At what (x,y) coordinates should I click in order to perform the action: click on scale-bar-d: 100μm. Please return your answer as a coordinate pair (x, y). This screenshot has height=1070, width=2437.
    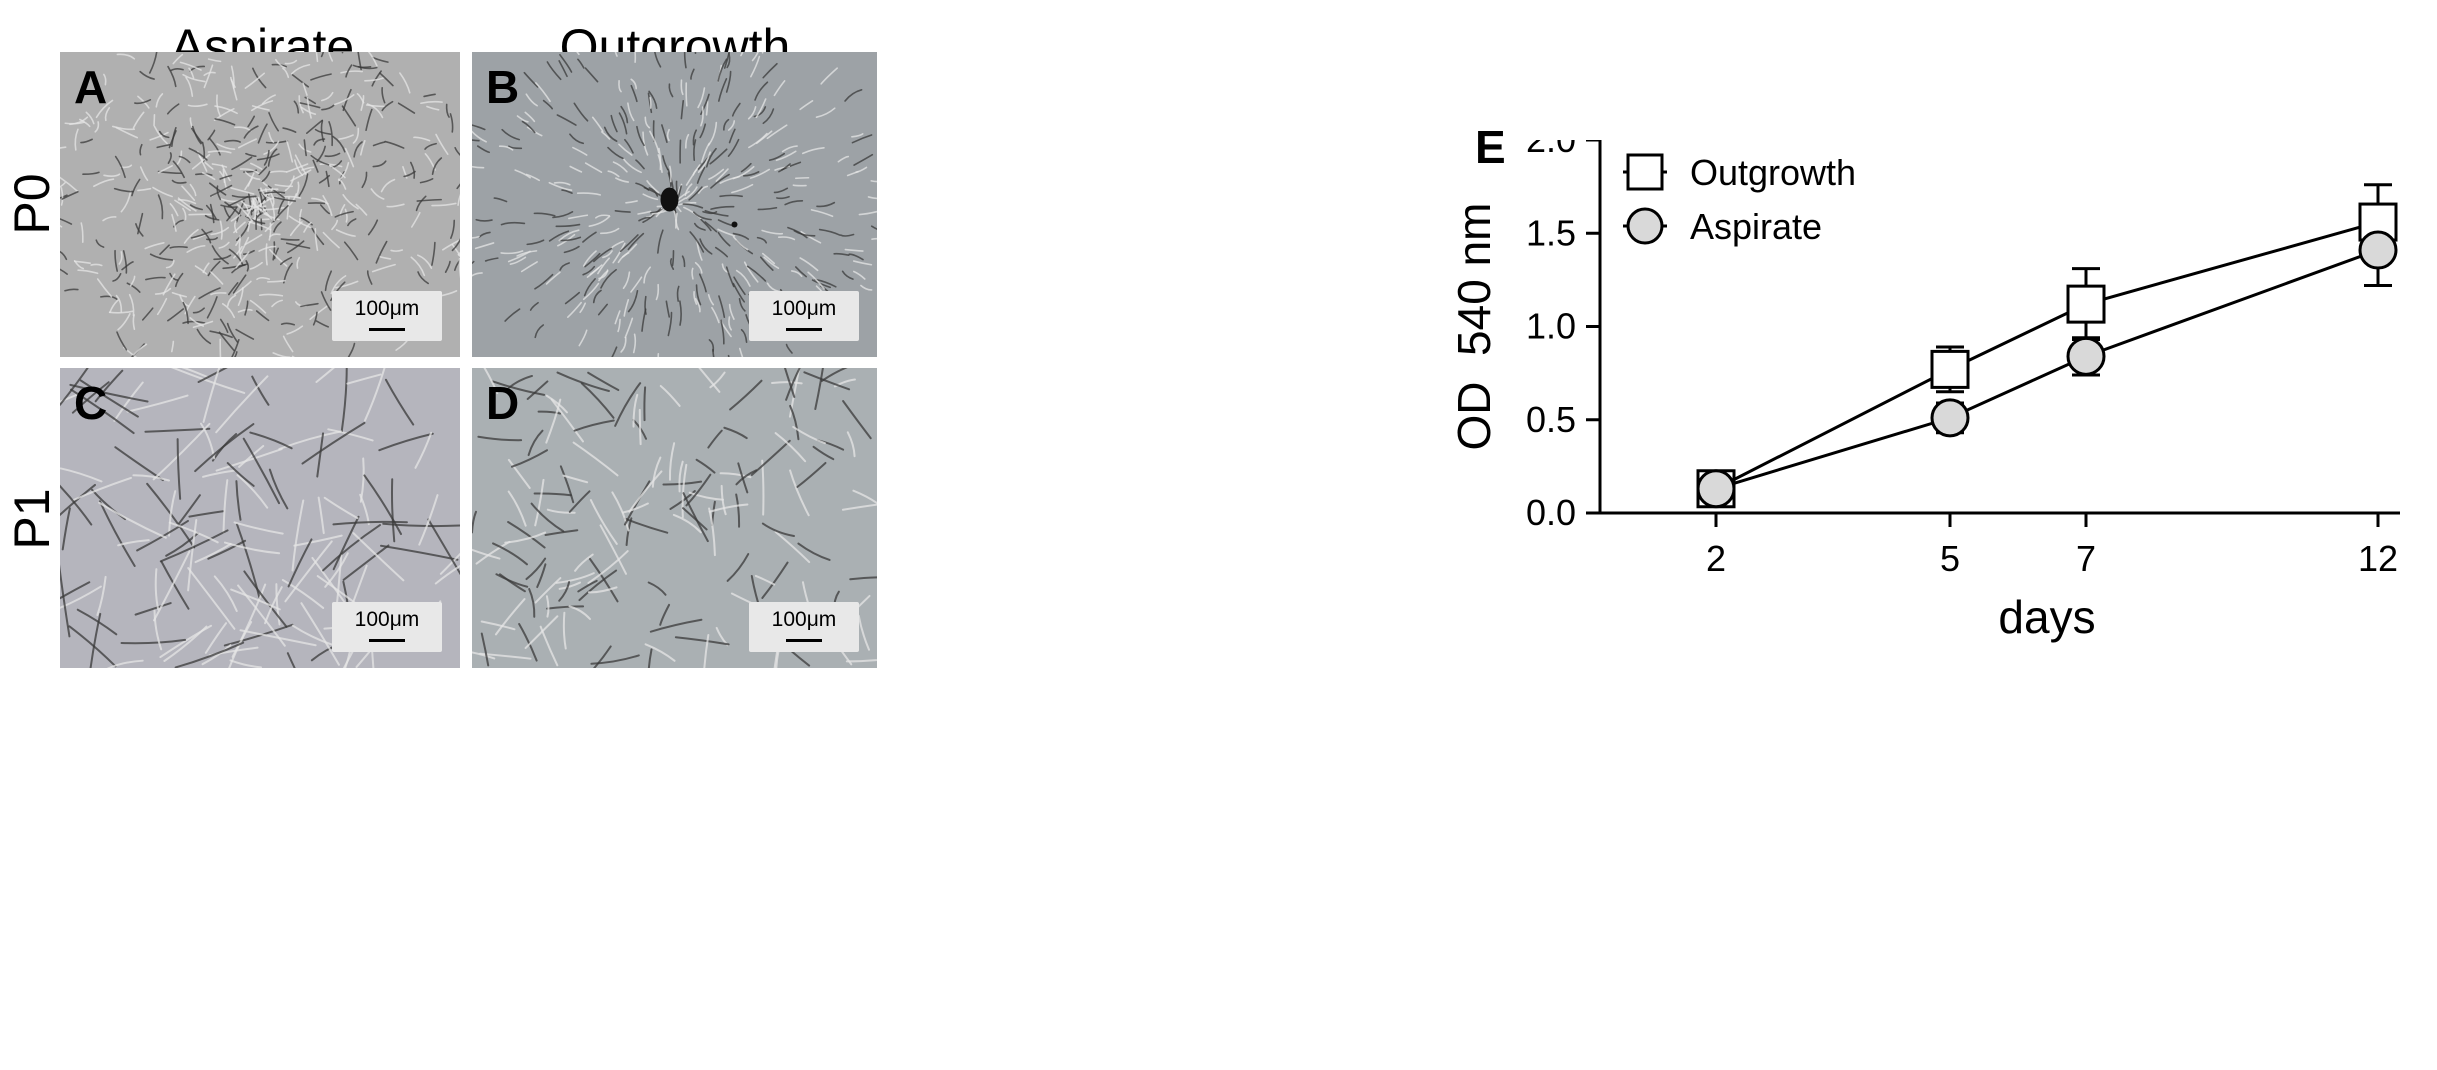
    Looking at the image, I should click on (804, 627).